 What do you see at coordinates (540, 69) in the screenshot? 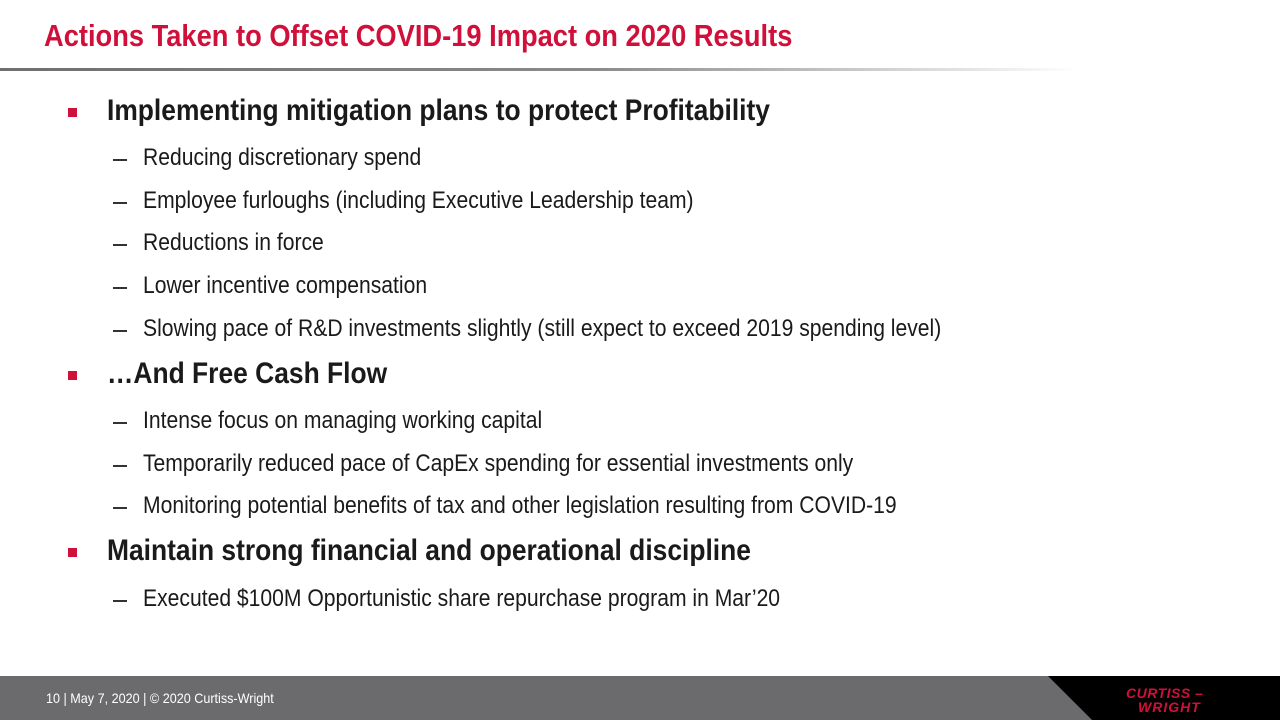
I see `title-divider` at bounding box center [540, 69].